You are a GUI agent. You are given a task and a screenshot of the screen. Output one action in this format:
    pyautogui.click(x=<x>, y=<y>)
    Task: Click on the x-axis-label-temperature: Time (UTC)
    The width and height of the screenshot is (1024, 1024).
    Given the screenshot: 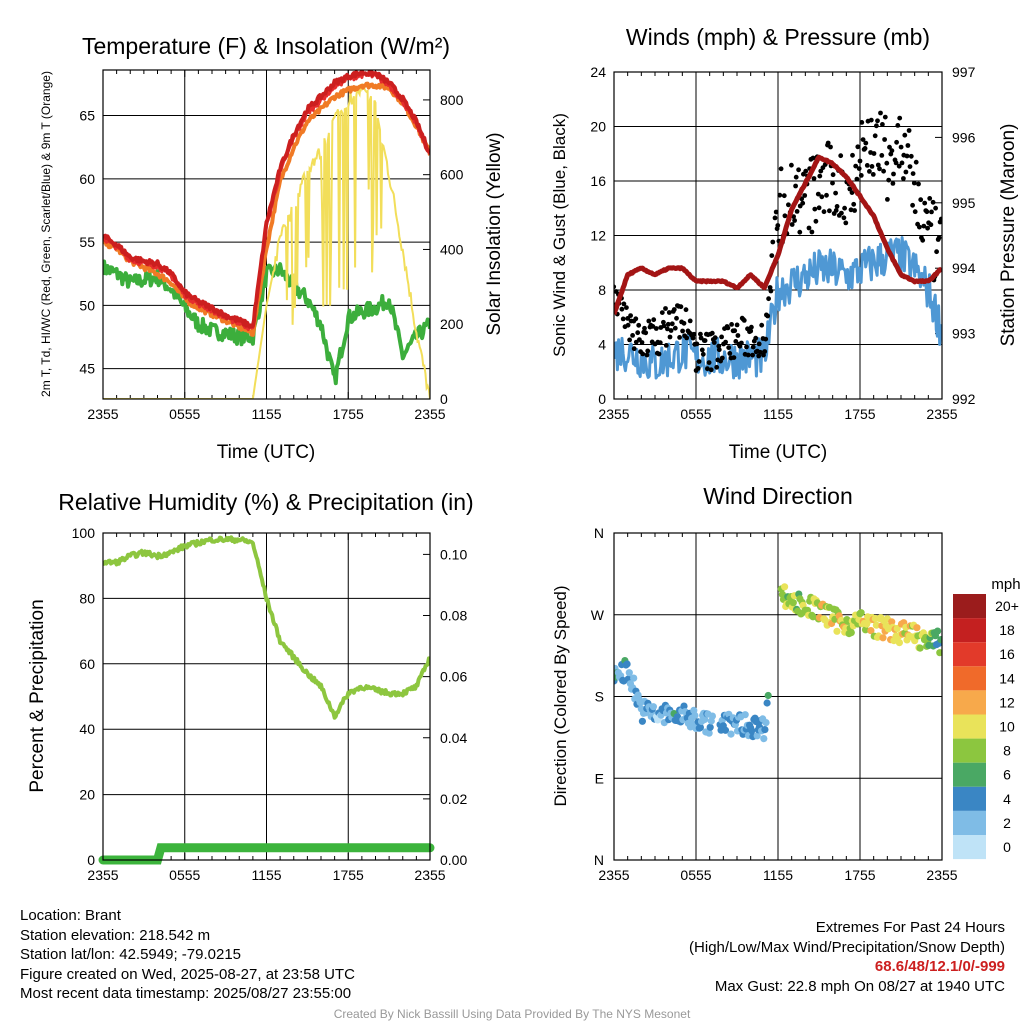 What is the action you would take?
    pyautogui.click(x=266, y=452)
    